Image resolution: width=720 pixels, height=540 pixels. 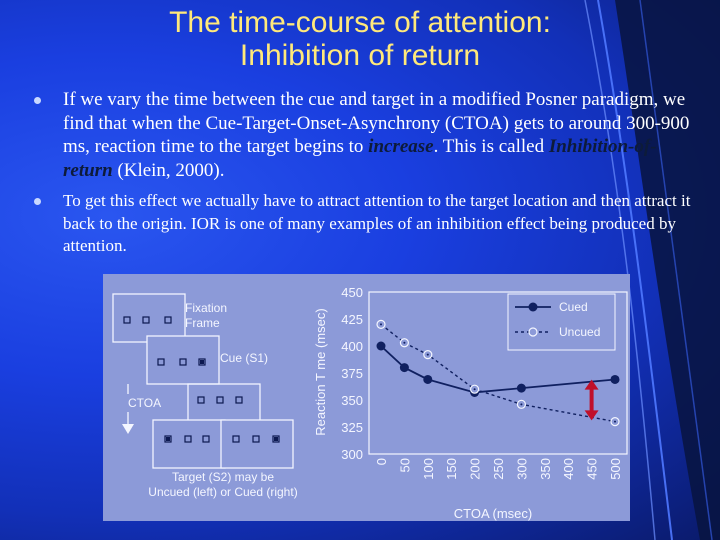 I want to click on bullet-1-text-b: . This is called, so click(x=491, y=146).